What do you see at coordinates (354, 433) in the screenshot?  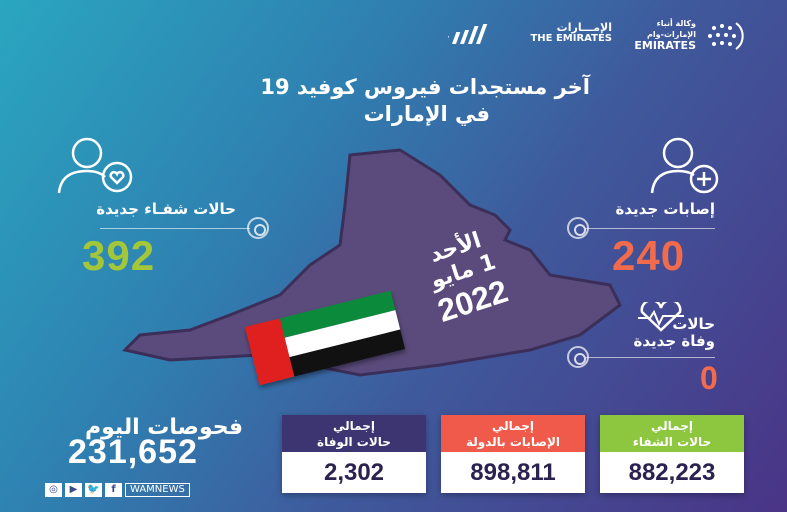 I see `total-deaths-label: إجمالي حالات الوفاة` at bounding box center [354, 433].